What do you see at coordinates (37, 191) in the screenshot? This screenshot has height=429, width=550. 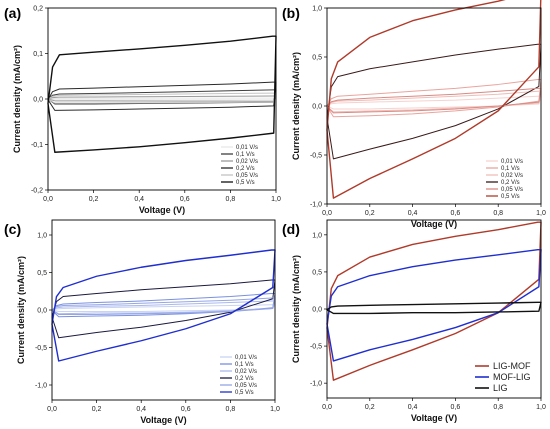 I see `y-tick-label: -0,2` at bounding box center [37, 191].